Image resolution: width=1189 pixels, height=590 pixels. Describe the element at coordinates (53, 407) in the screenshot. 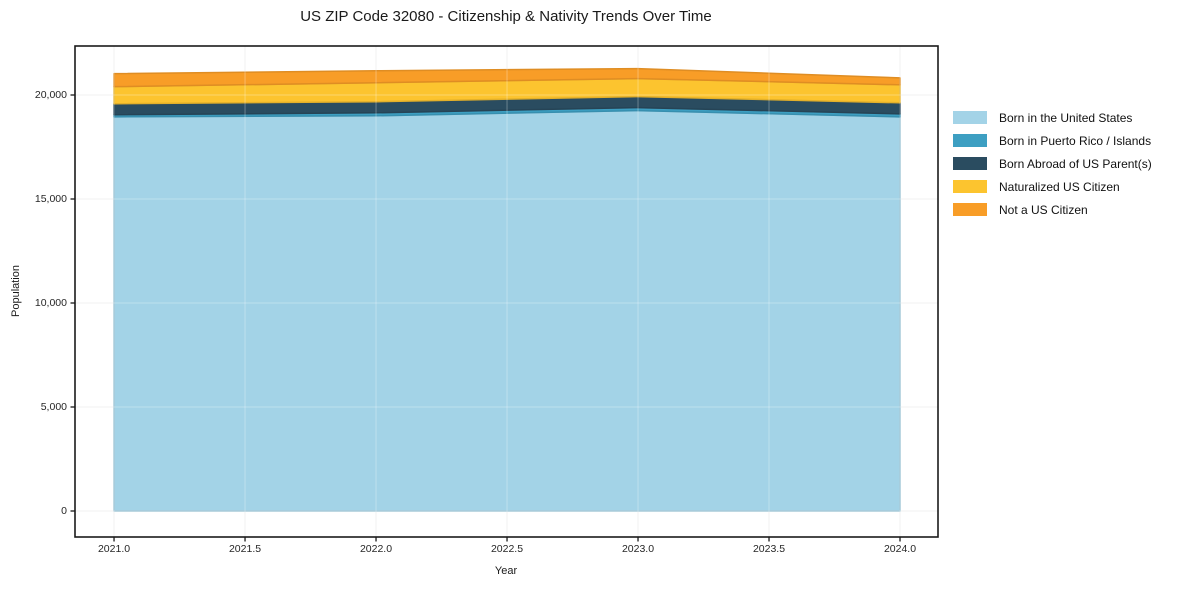

I see `y-tick-label: 5,000` at that location.